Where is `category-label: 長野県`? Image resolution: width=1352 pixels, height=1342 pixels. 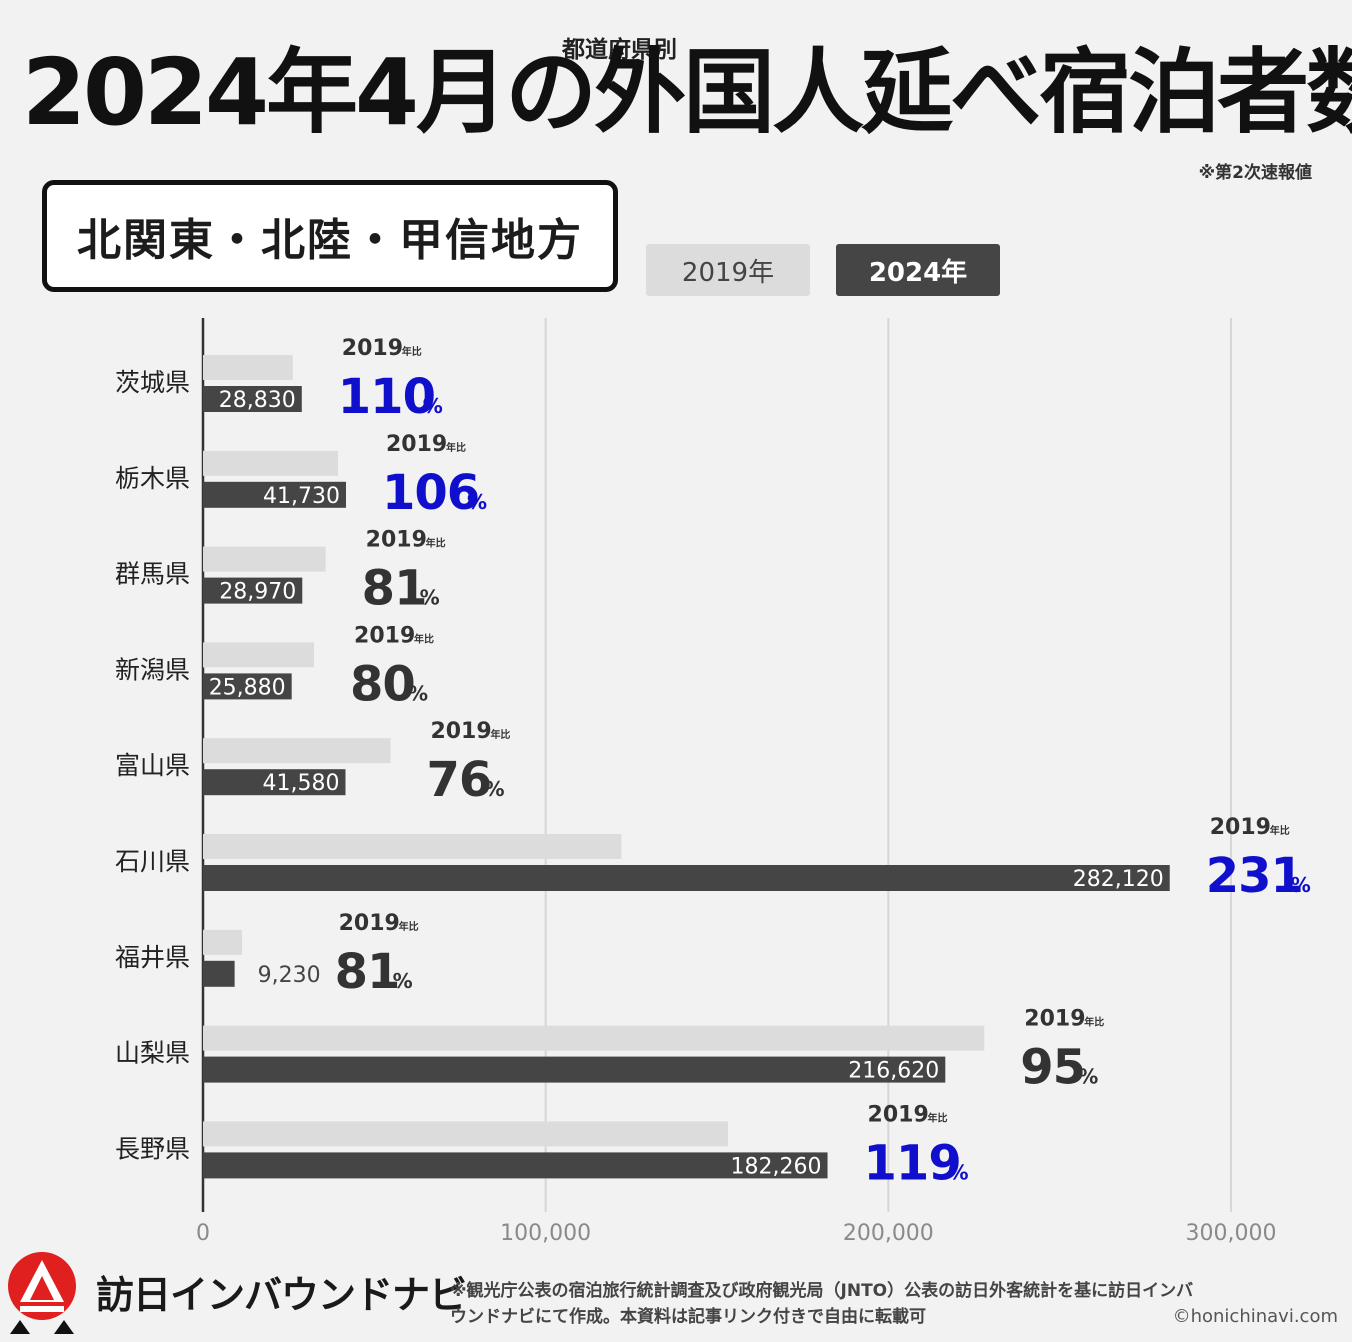 category-label: 長野県 is located at coordinates (152, 1148).